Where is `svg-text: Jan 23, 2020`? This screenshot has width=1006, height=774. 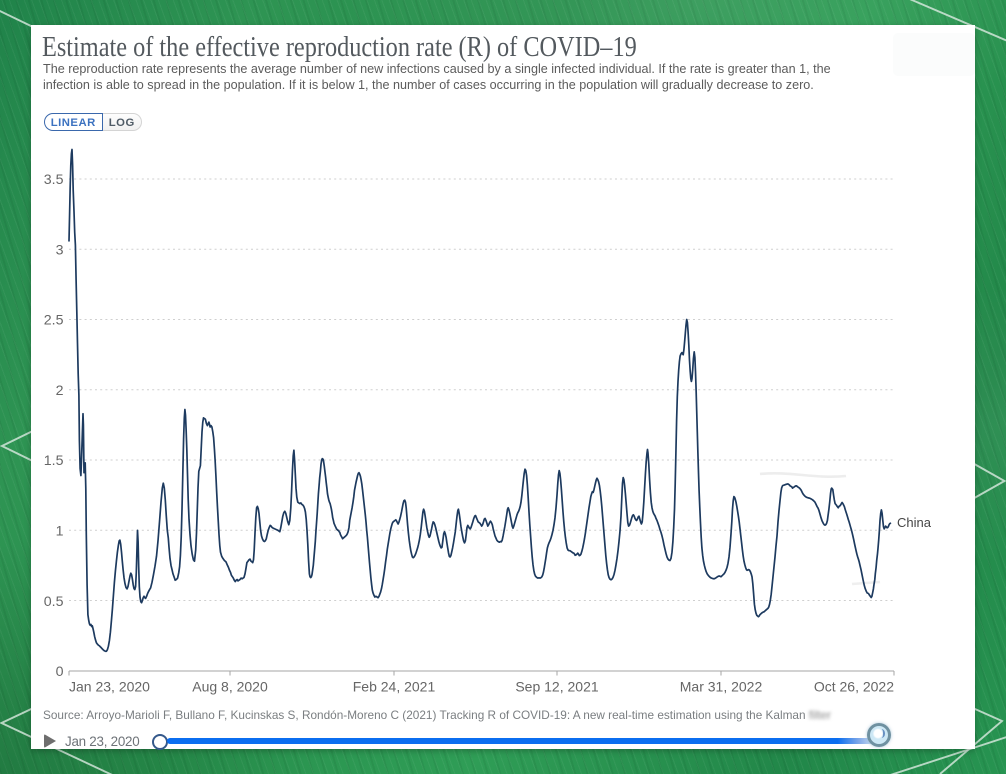 svg-text: Jan 23, 2020 is located at coordinates (109, 687).